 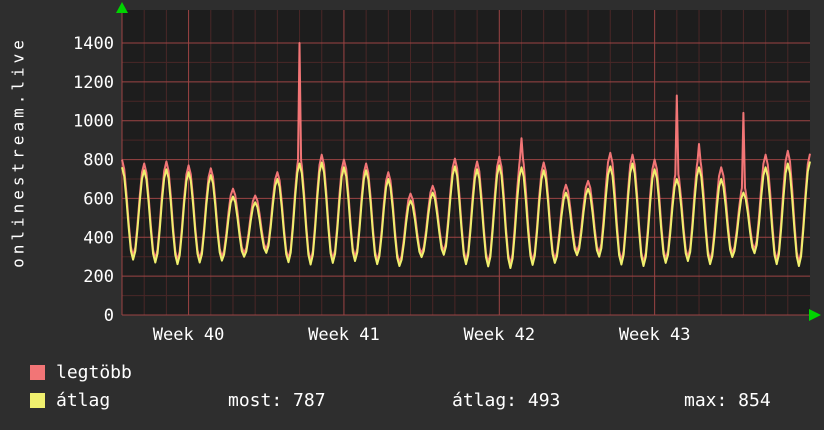 I want to click on stat-atlag: átlag: 493, so click(x=506, y=400).